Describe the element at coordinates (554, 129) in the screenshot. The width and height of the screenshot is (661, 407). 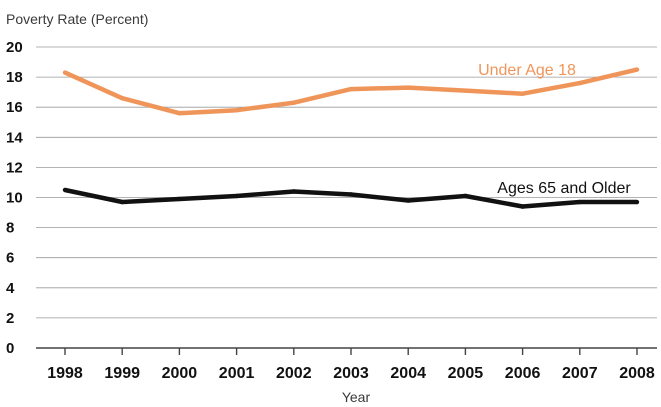
I see `series-labels: Under Age 18 Ages 65 and Older` at that location.